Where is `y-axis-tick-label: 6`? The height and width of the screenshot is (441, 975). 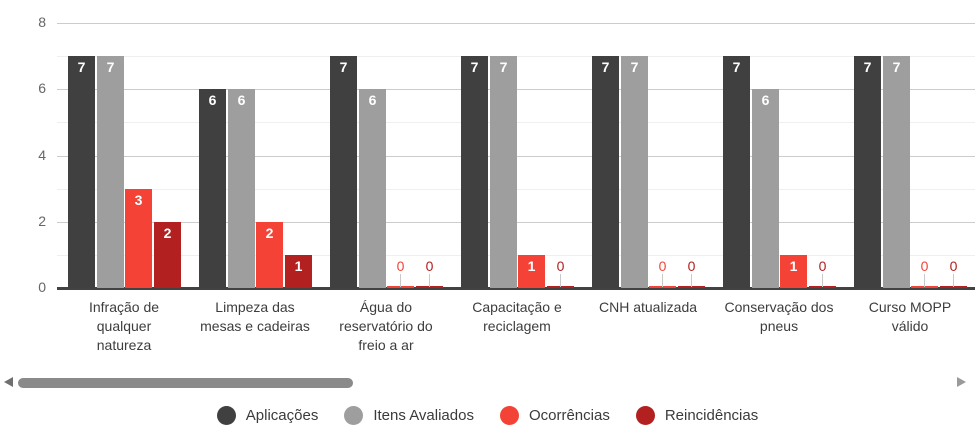
y-axis-tick-label: 6 is located at coordinates (42, 88).